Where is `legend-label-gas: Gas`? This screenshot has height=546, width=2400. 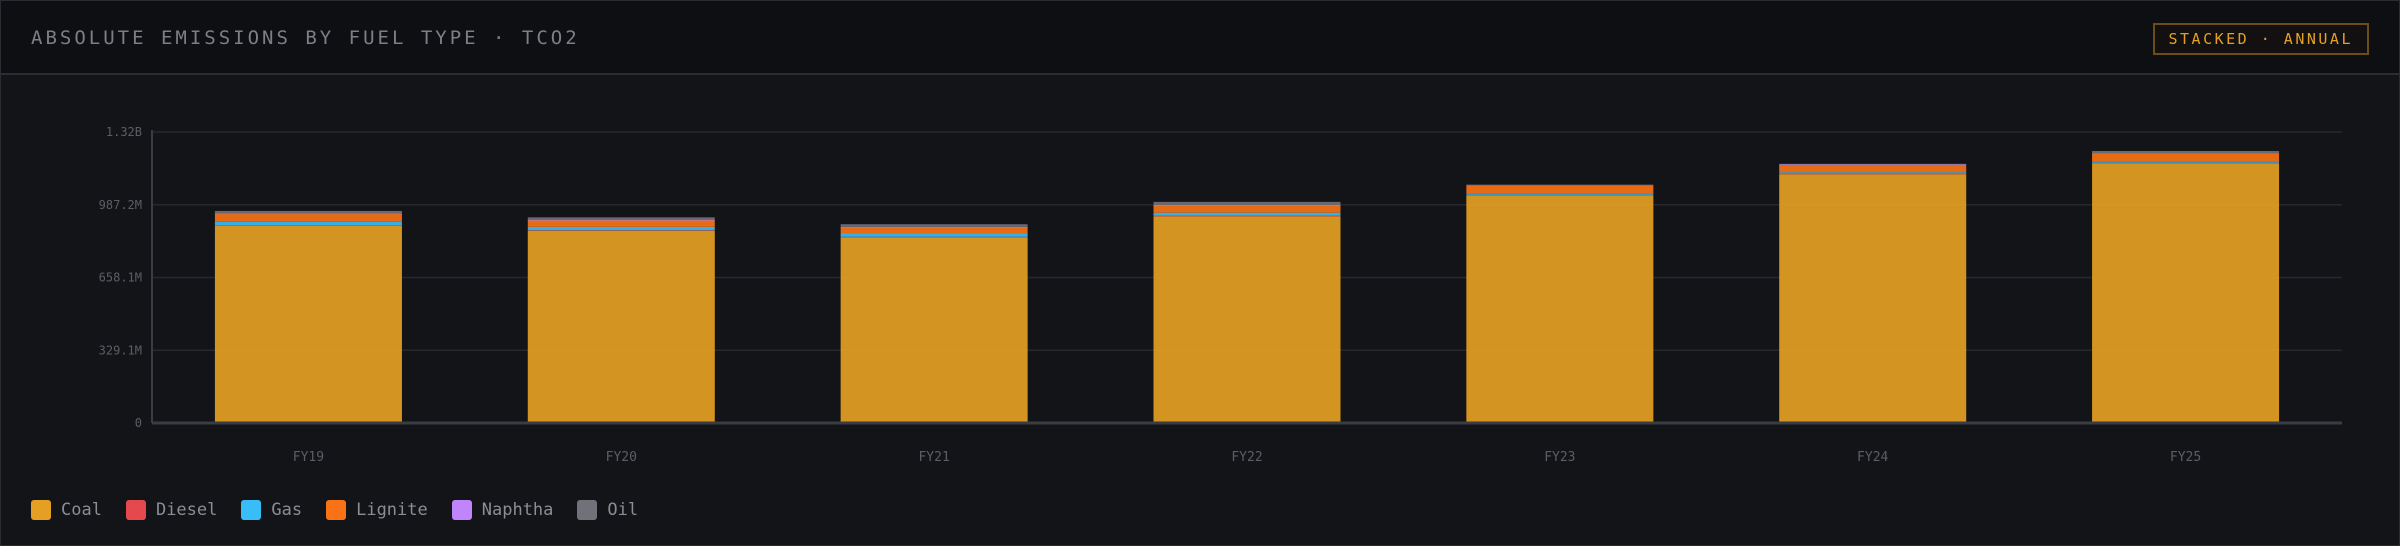
legend-label-gas: Gas is located at coordinates (287, 510).